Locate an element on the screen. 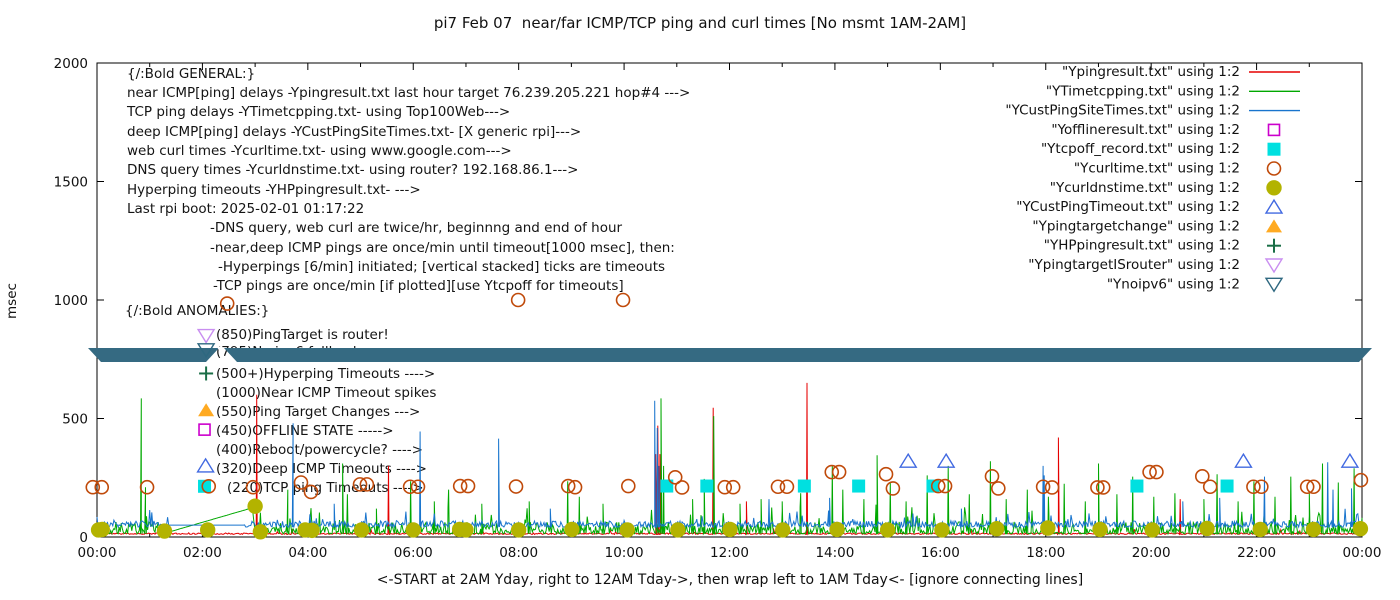  y-tick-label: 1000 is located at coordinates (71, 301).